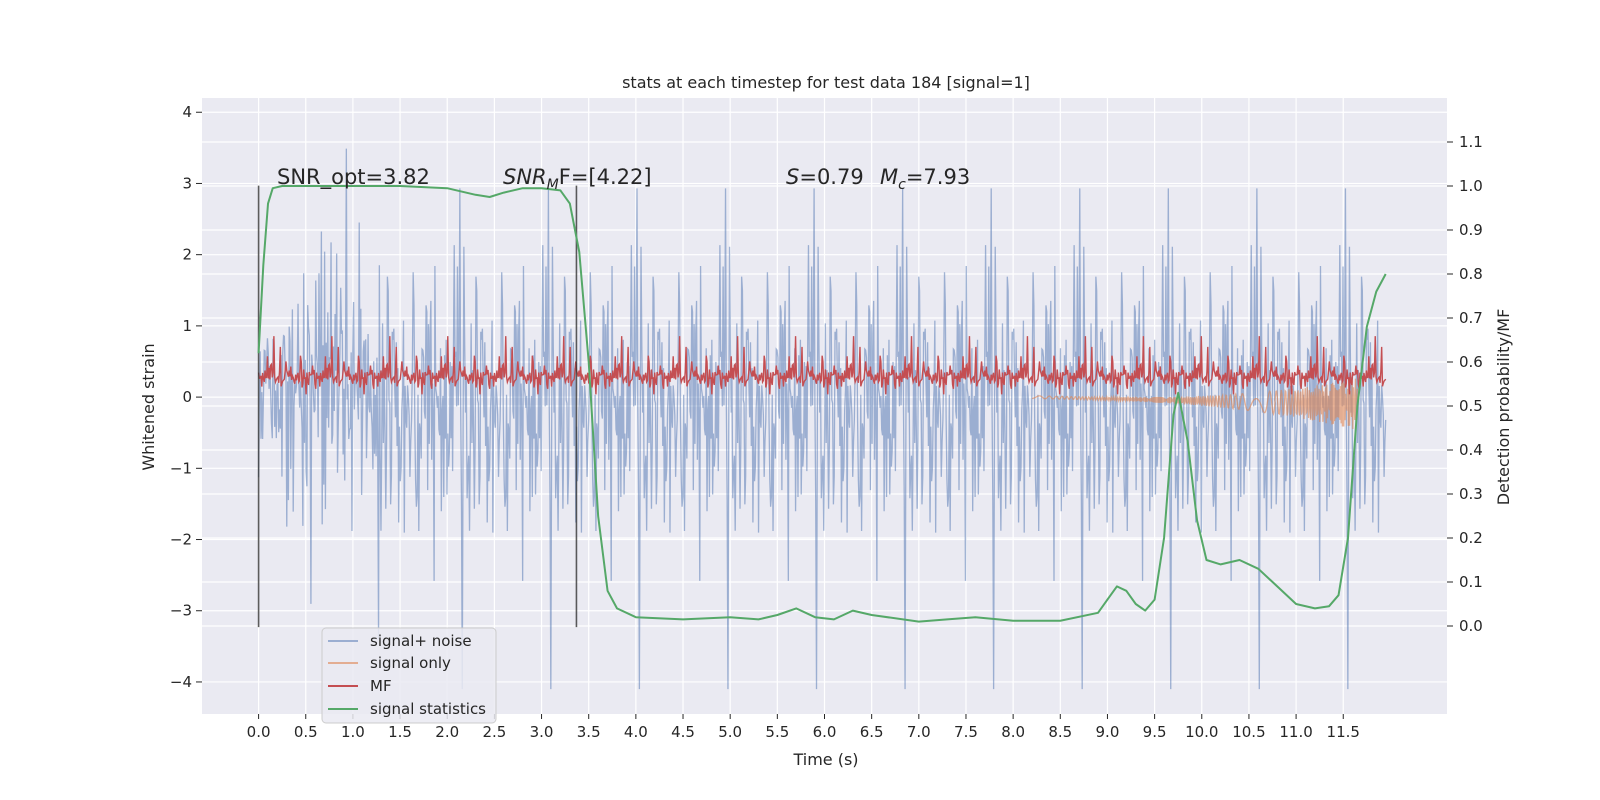  Describe the element at coordinates (400, 732) in the screenshot. I see `x-tick-label: 1.5` at that location.